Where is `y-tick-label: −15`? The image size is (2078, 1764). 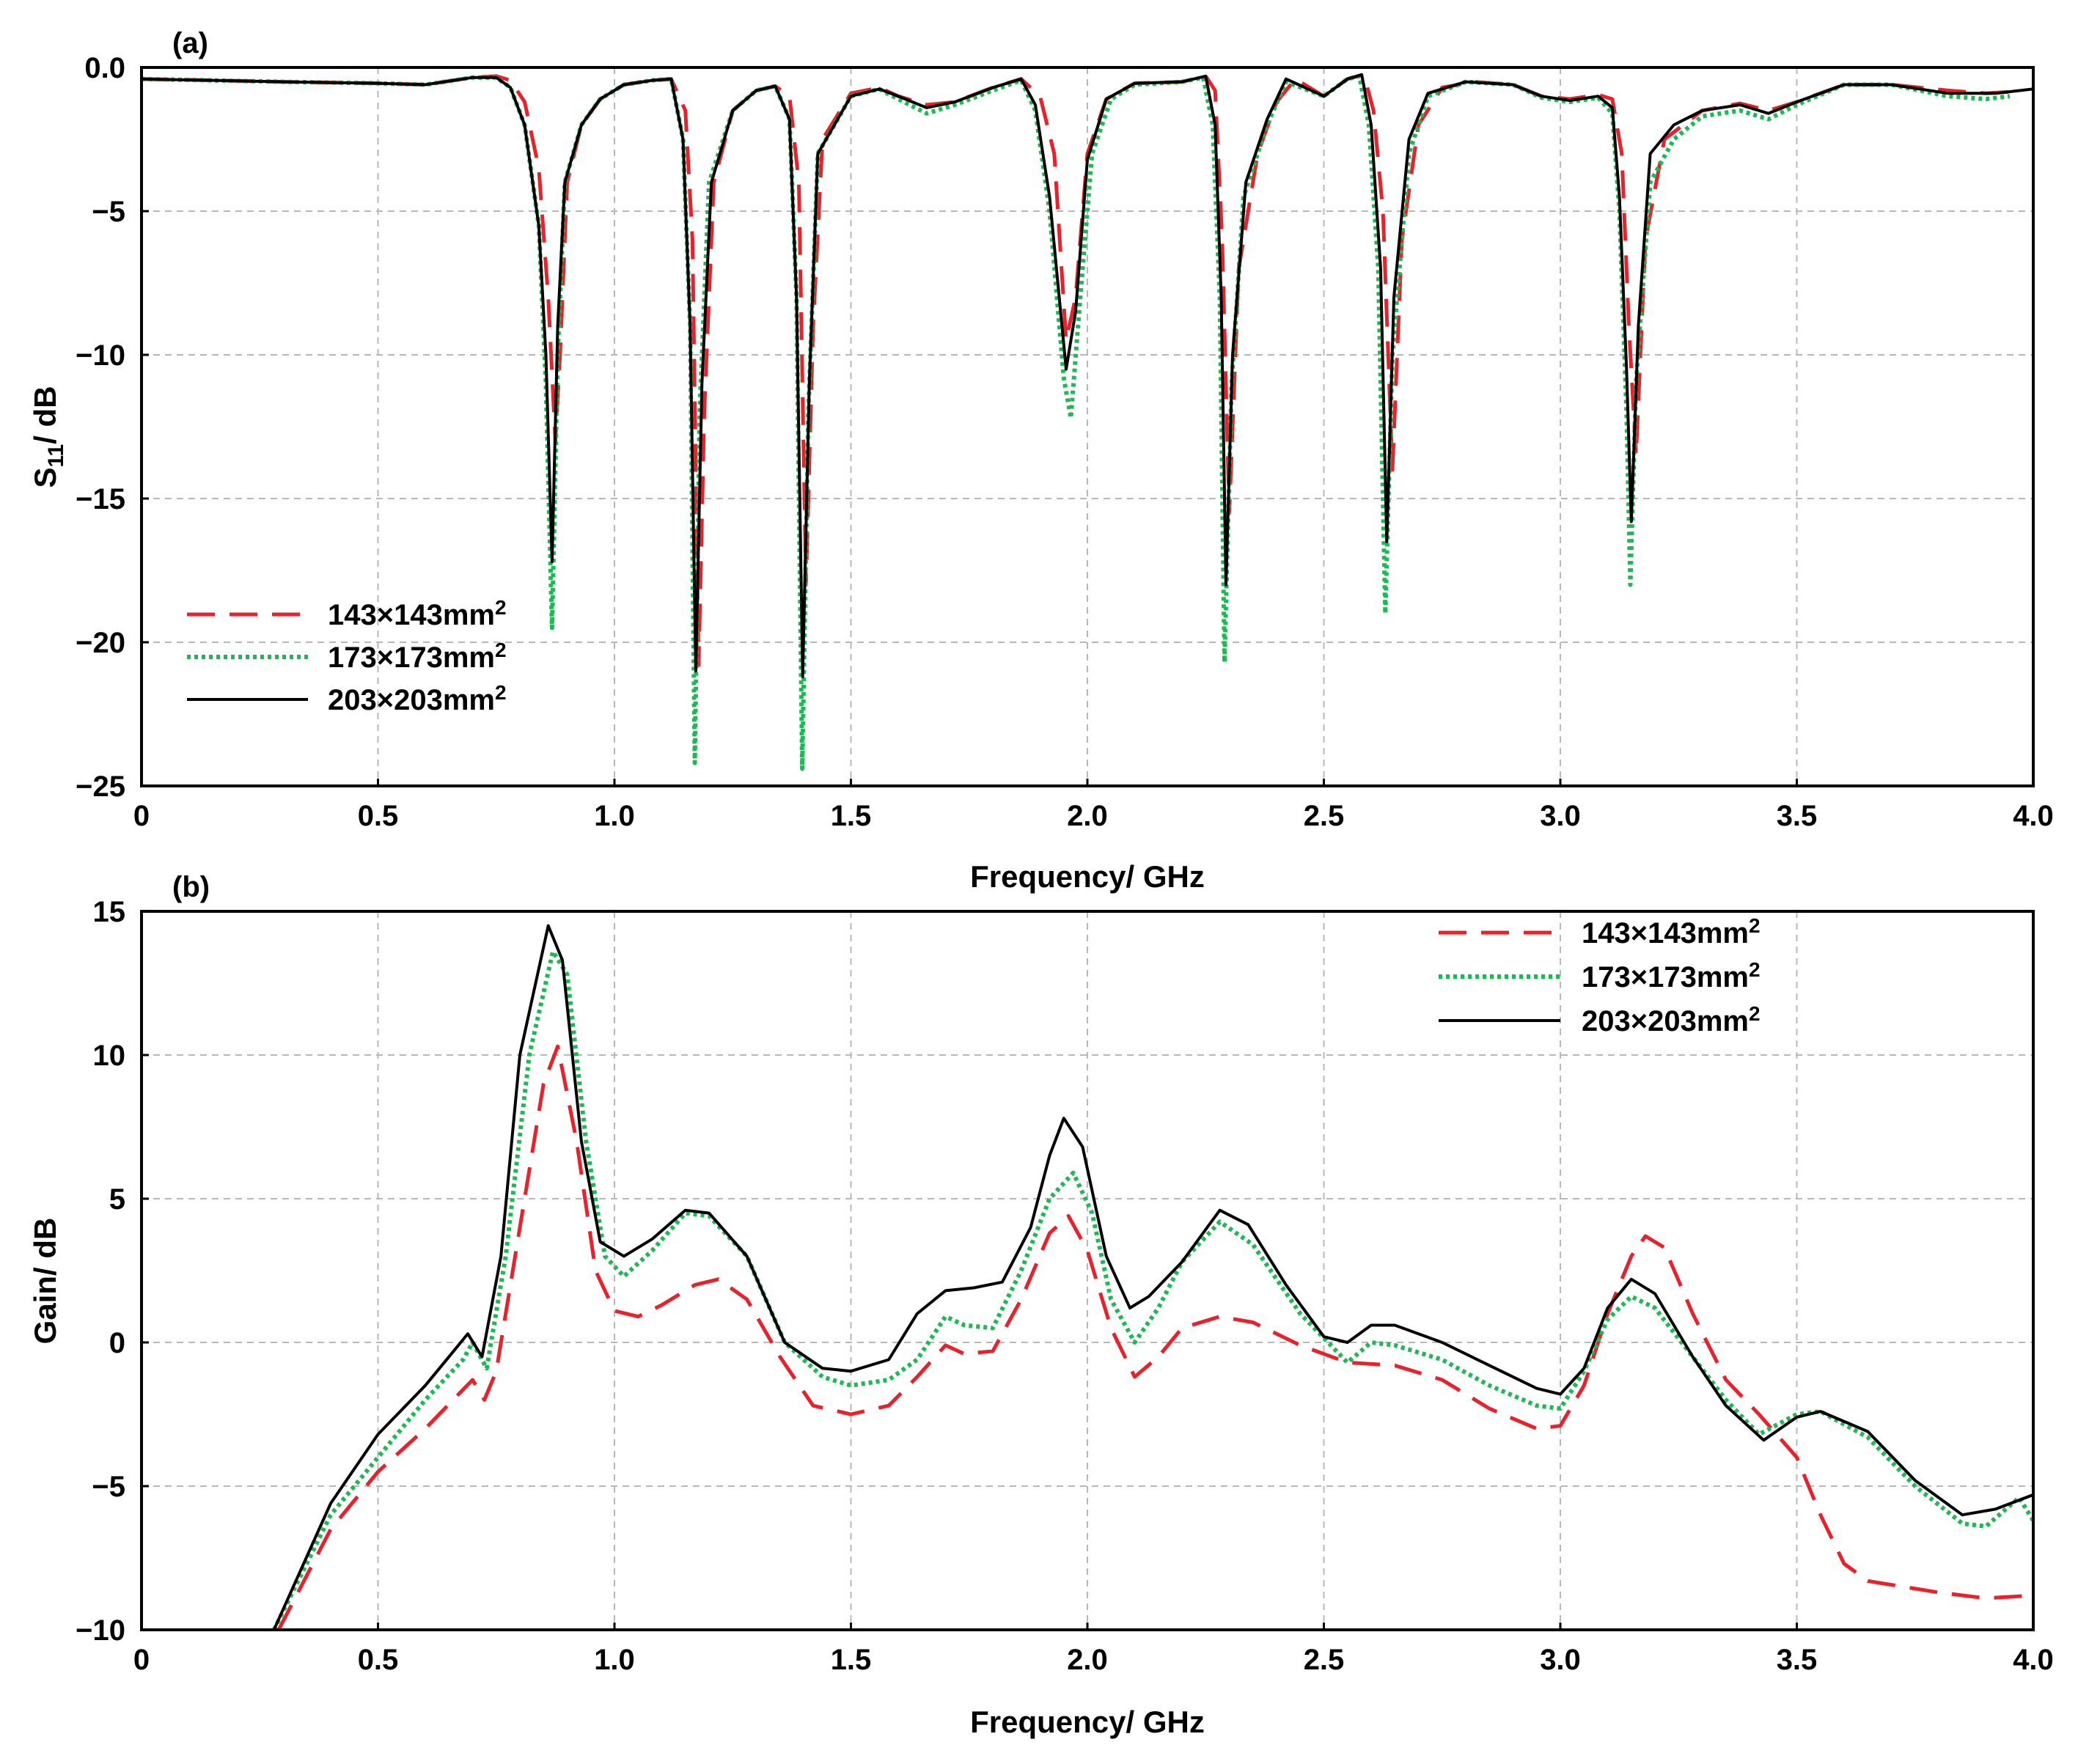 y-tick-label: −15 is located at coordinates (100, 499).